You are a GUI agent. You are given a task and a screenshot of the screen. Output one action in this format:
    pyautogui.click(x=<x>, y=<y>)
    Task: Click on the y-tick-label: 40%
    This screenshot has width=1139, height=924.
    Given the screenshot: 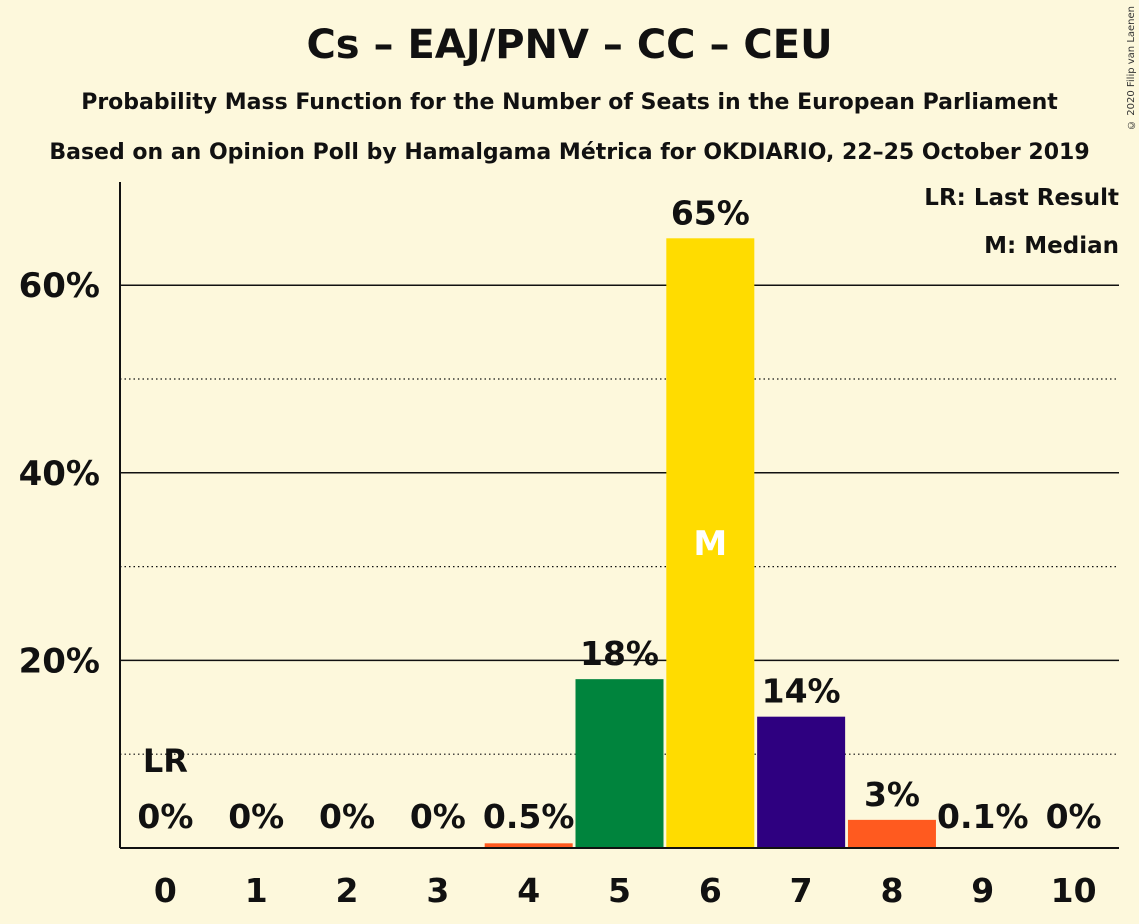 What is the action you would take?
    pyautogui.click(x=59, y=474)
    